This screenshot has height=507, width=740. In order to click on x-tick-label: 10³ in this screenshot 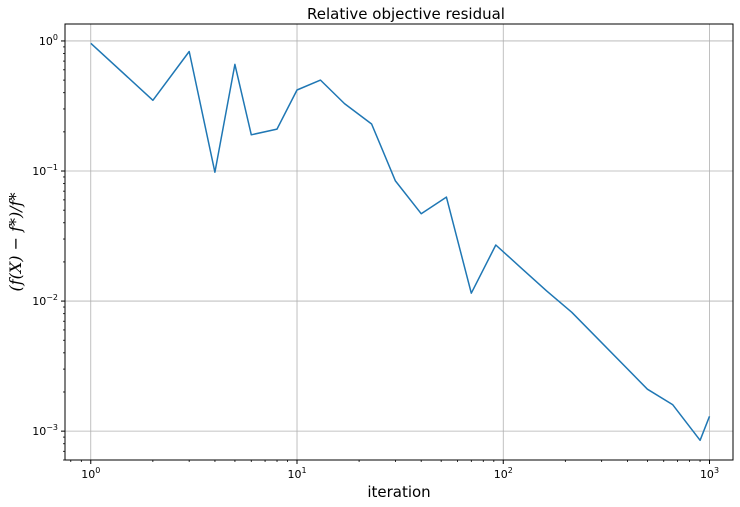, I will do `click(709, 473)`.